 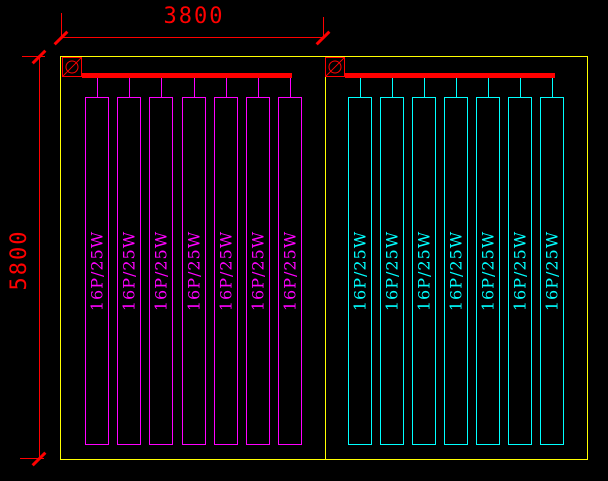 I want to click on lamp-bar-left-4: 16P/25W, so click(x=194, y=271).